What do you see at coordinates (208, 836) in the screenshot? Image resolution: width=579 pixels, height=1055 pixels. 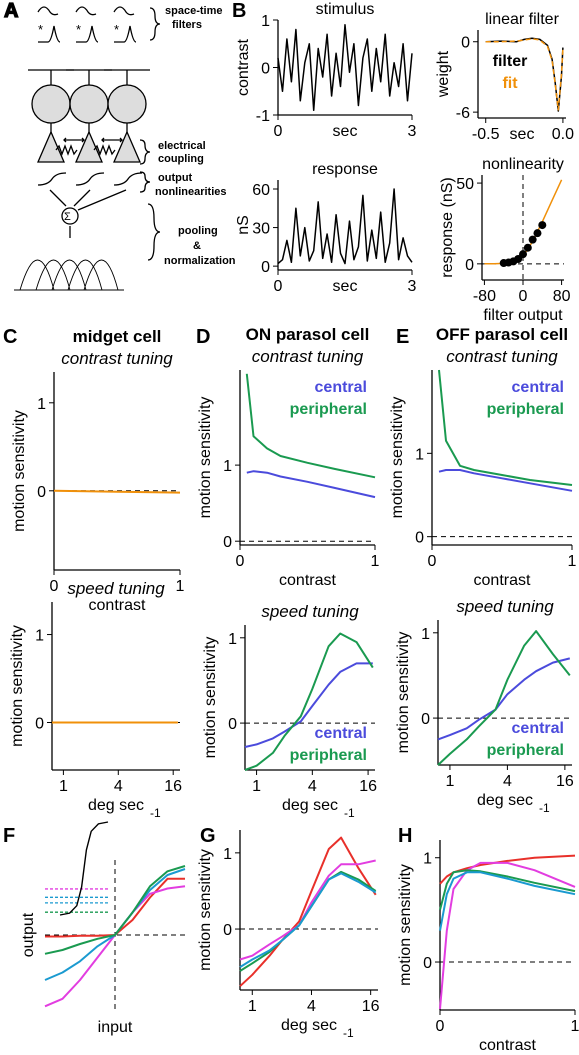 I see `panel-label: G` at bounding box center [208, 836].